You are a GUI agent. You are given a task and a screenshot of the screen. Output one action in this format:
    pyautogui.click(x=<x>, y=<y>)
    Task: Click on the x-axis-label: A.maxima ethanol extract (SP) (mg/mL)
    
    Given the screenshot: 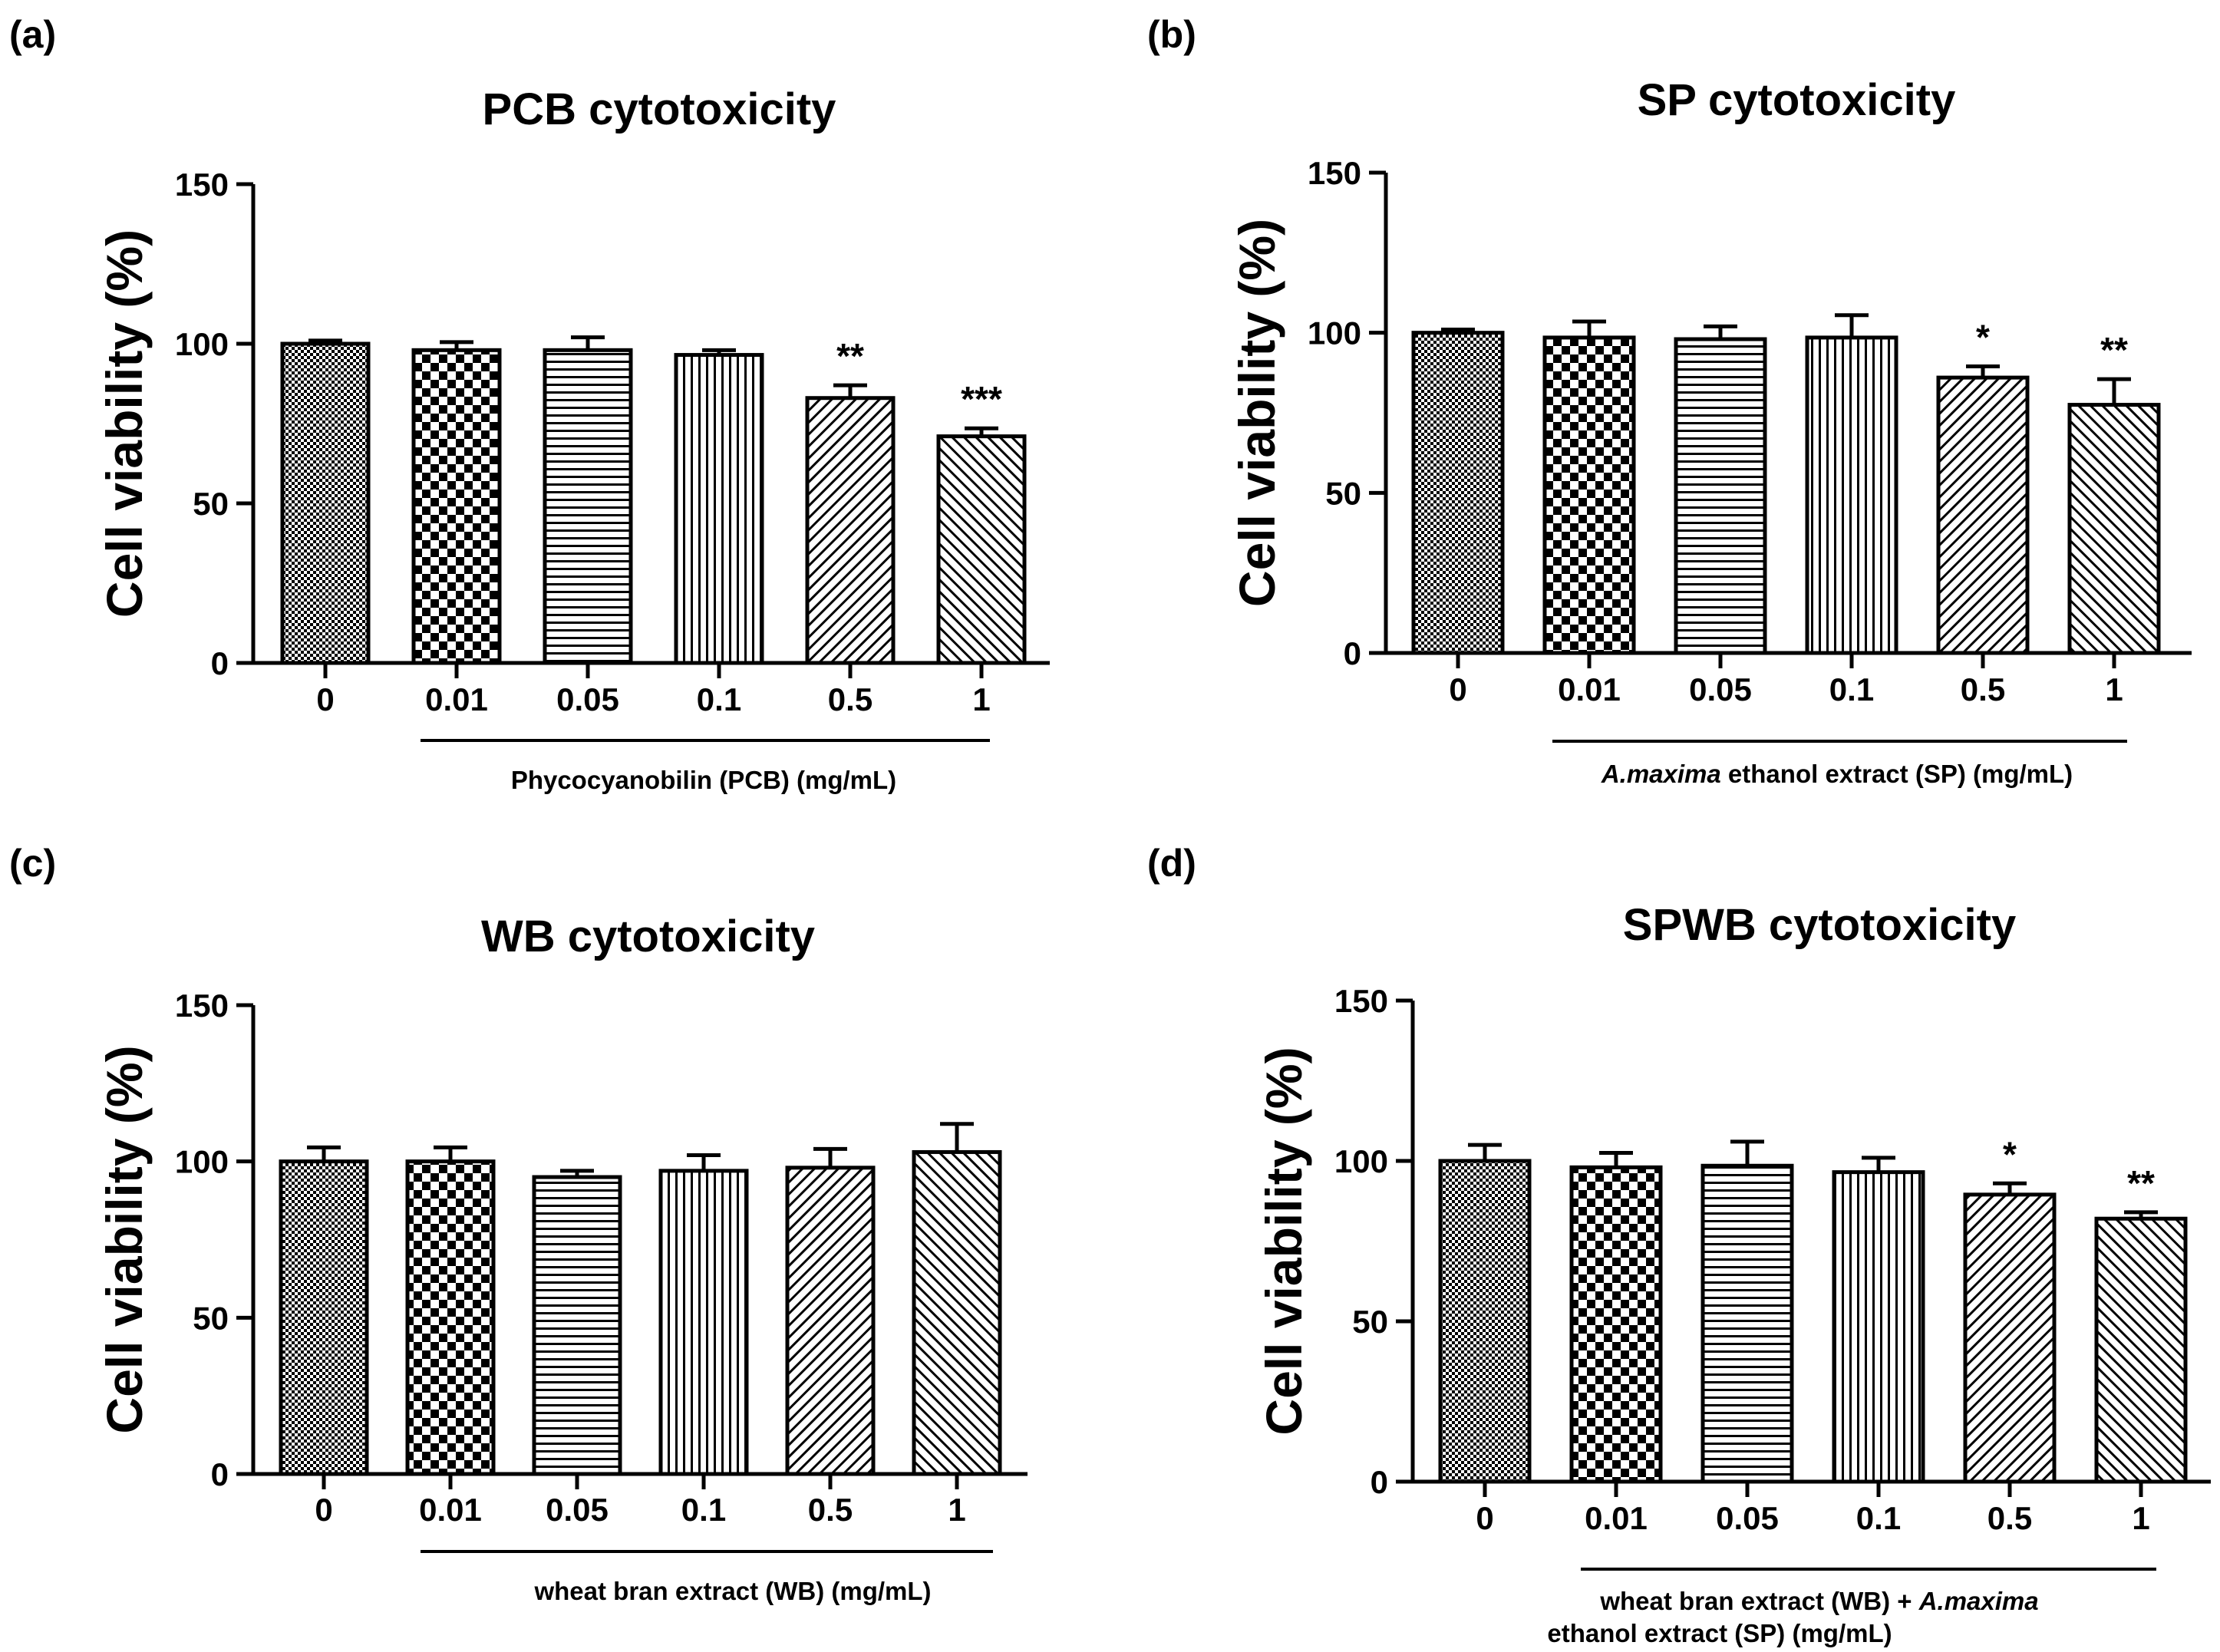 What is the action you would take?
    pyautogui.click(x=1837, y=774)
    